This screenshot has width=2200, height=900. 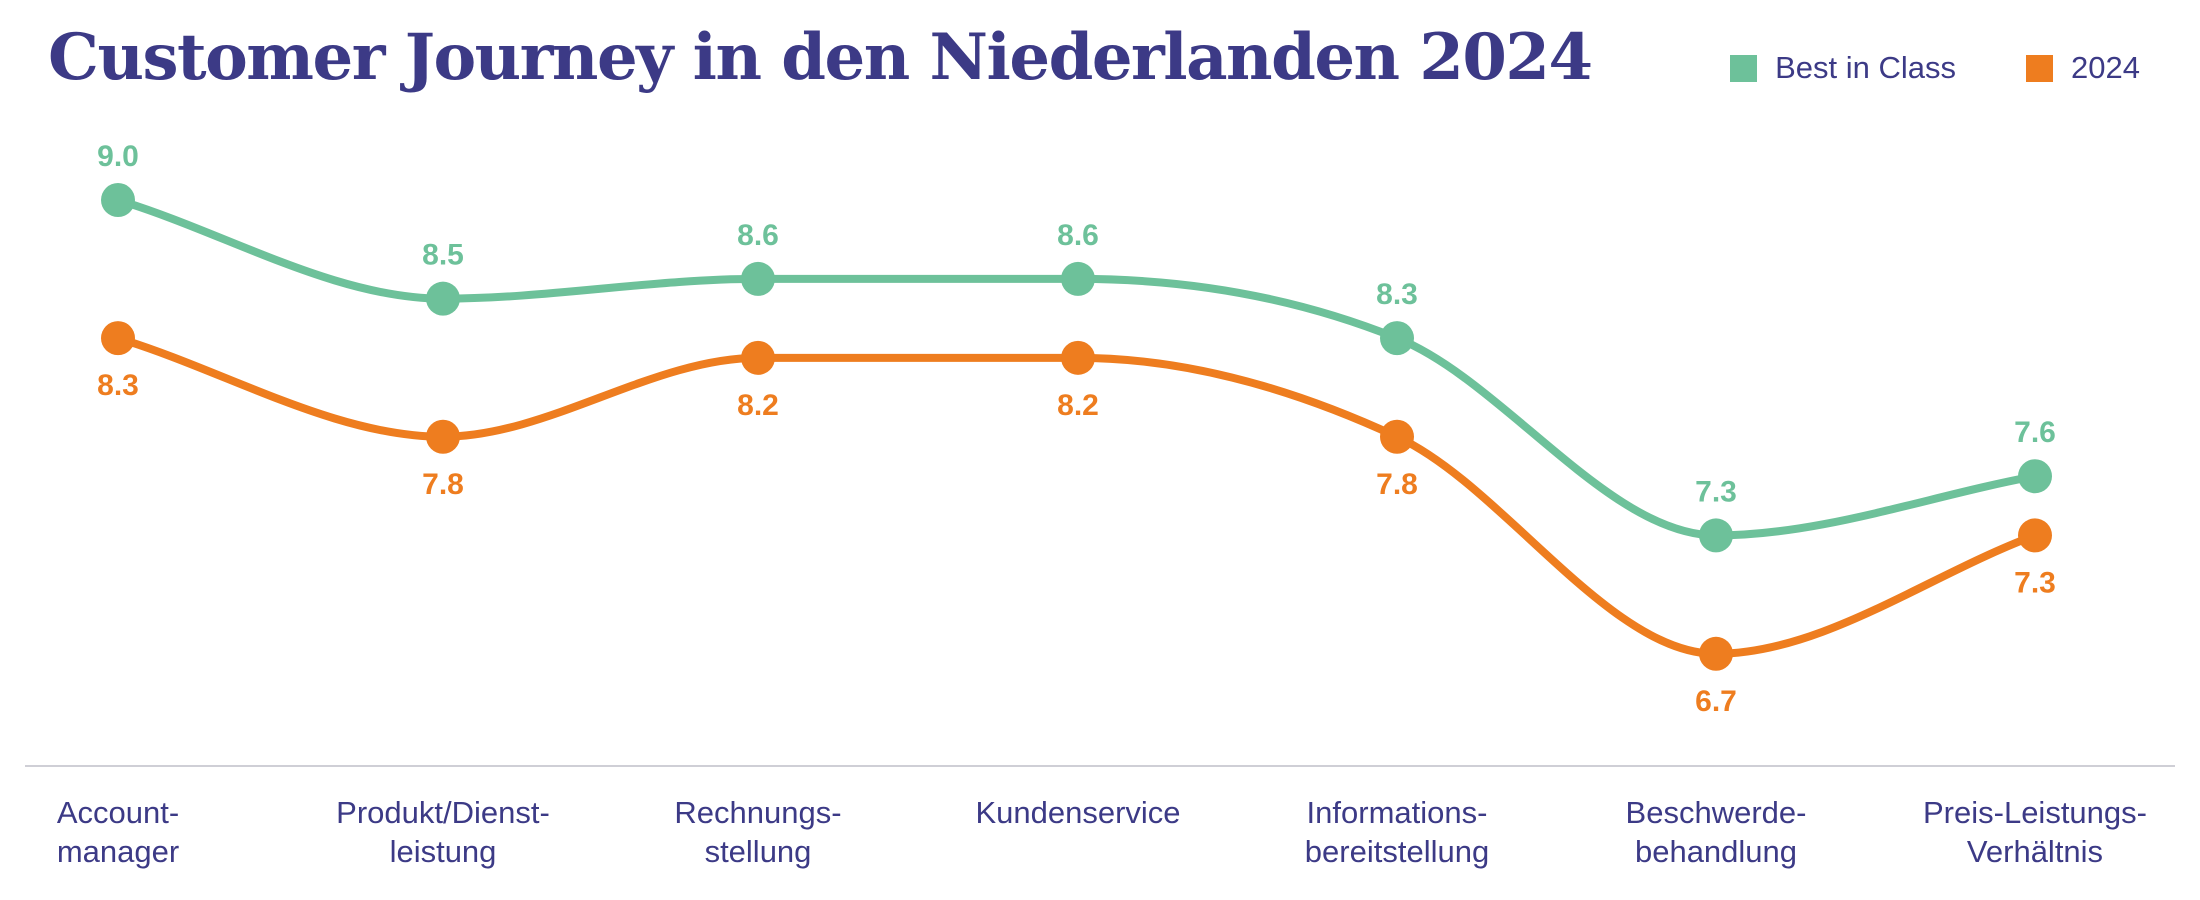 I want to click on data-label-1-3: 8.2, so click(x=1078, y=405).